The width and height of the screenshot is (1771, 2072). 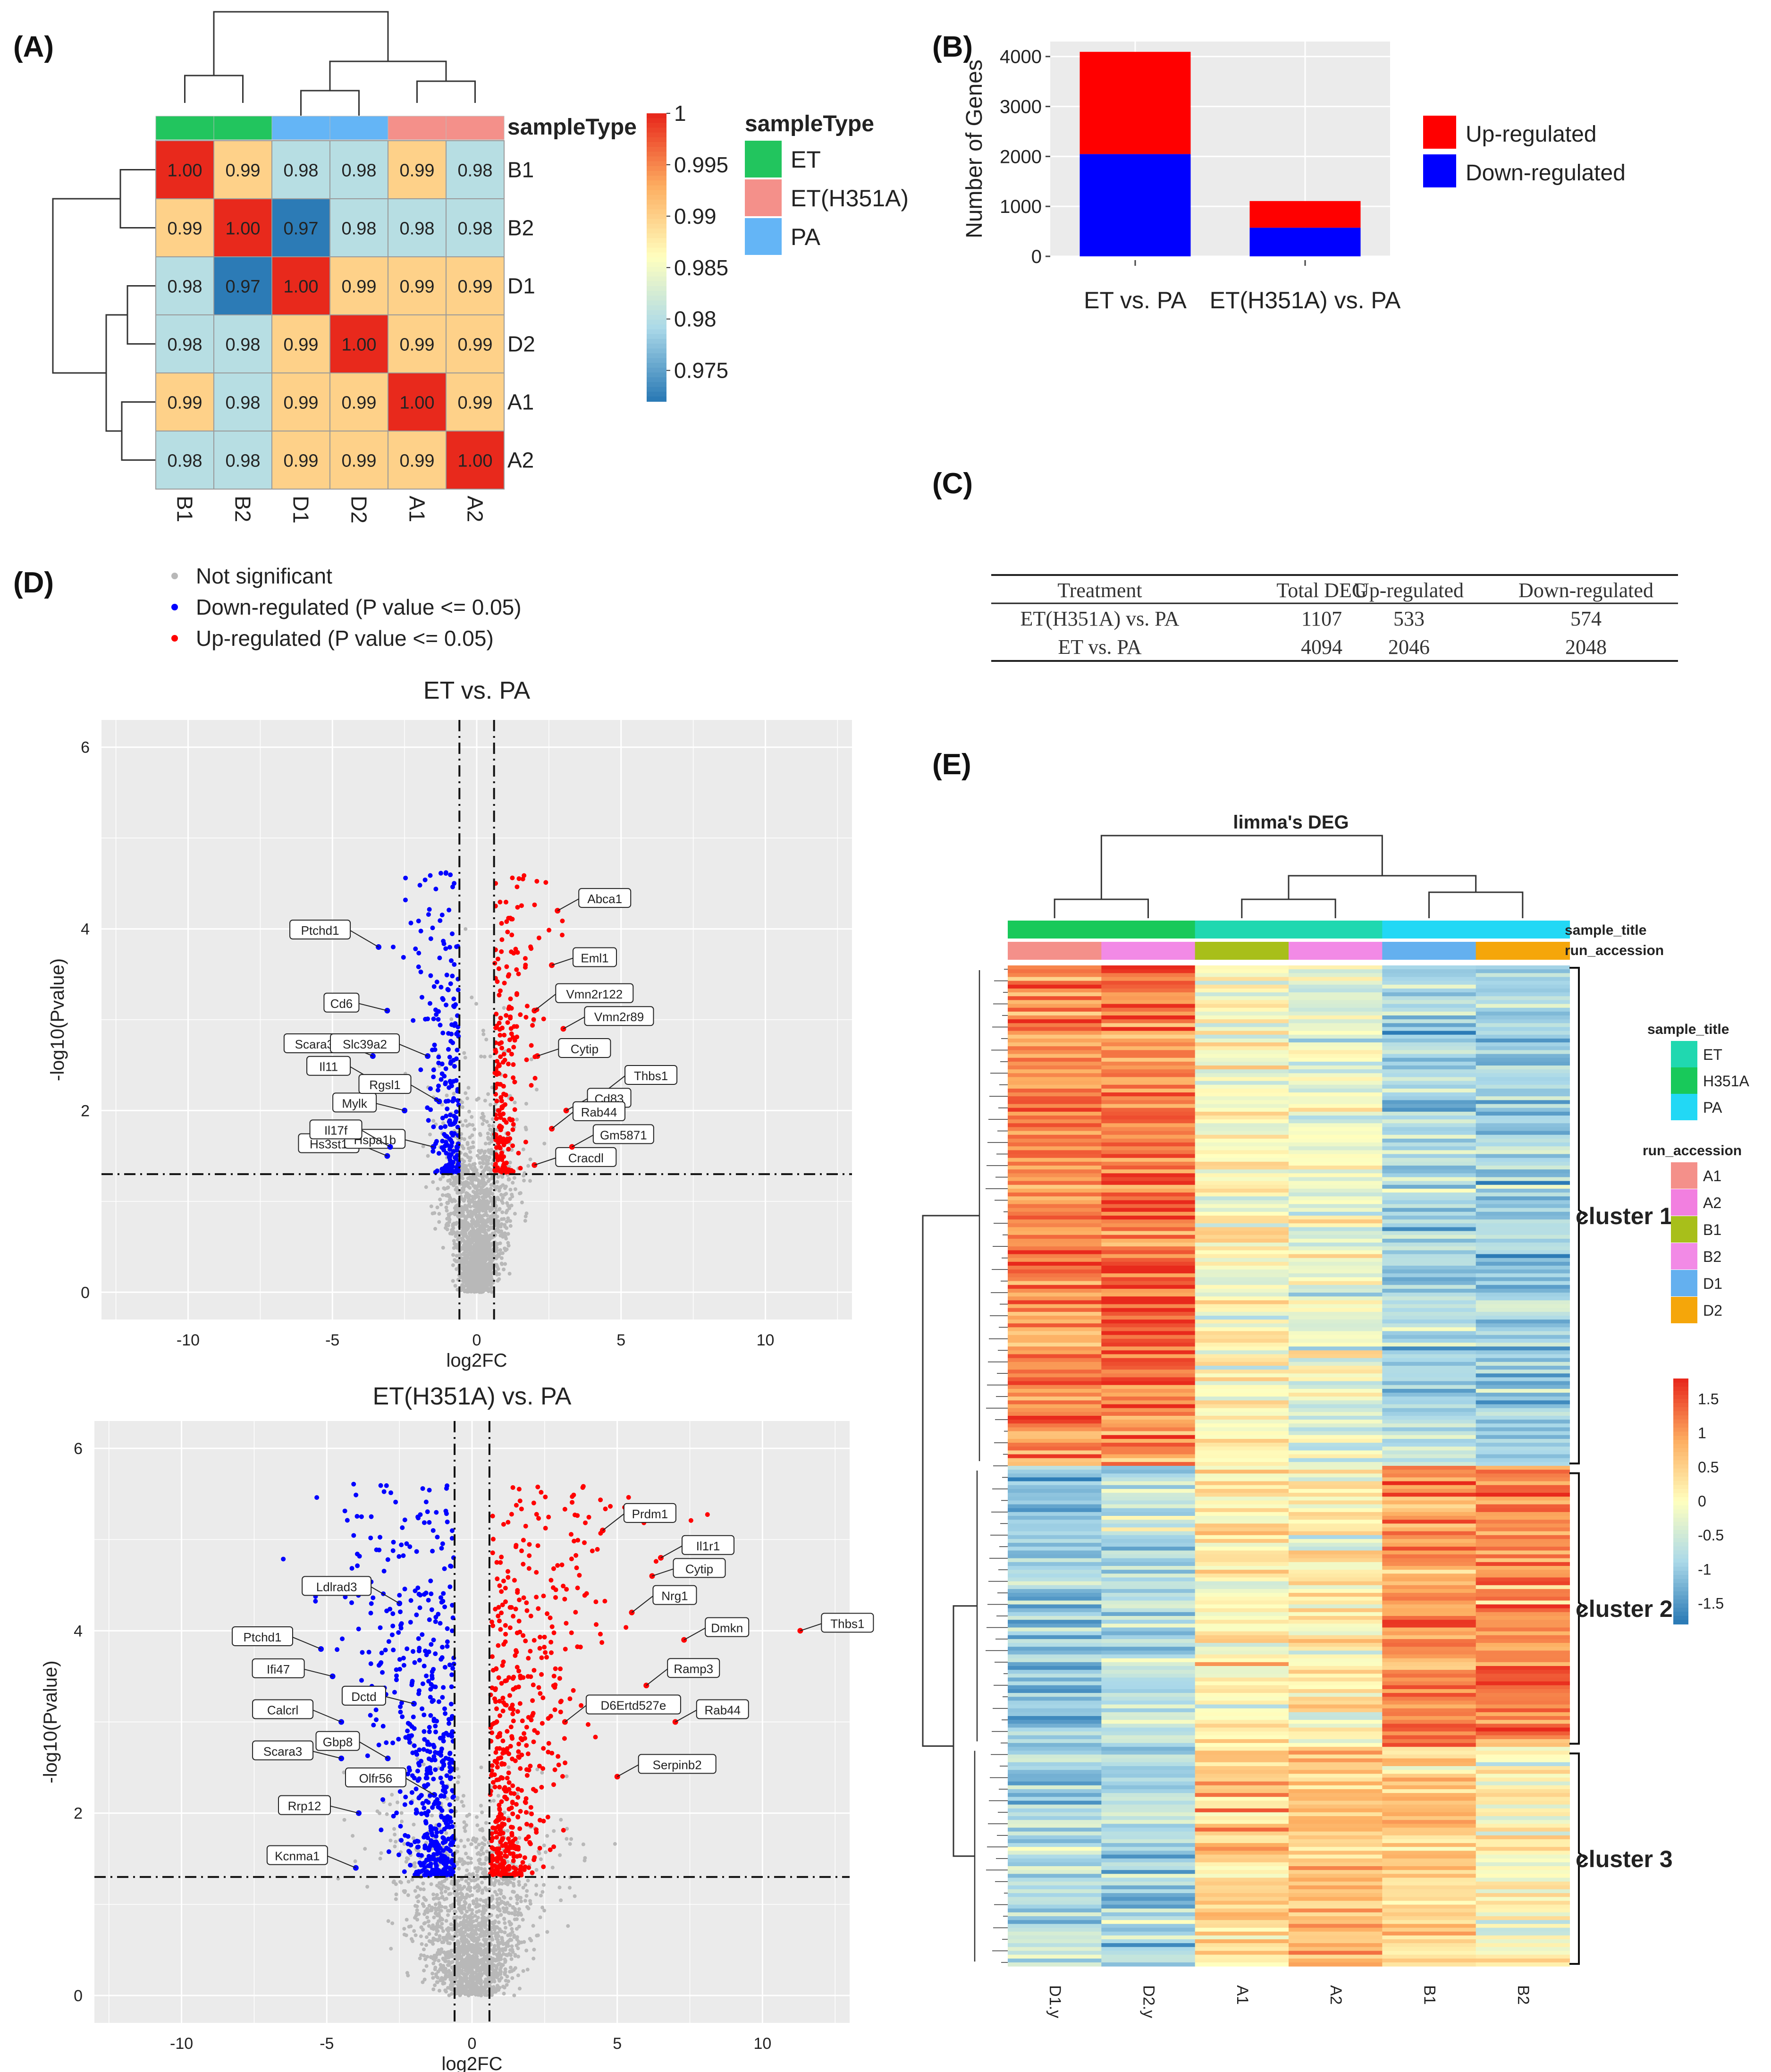 I want to click on gene-label: Cracdl, so click(x=586, y=1158).